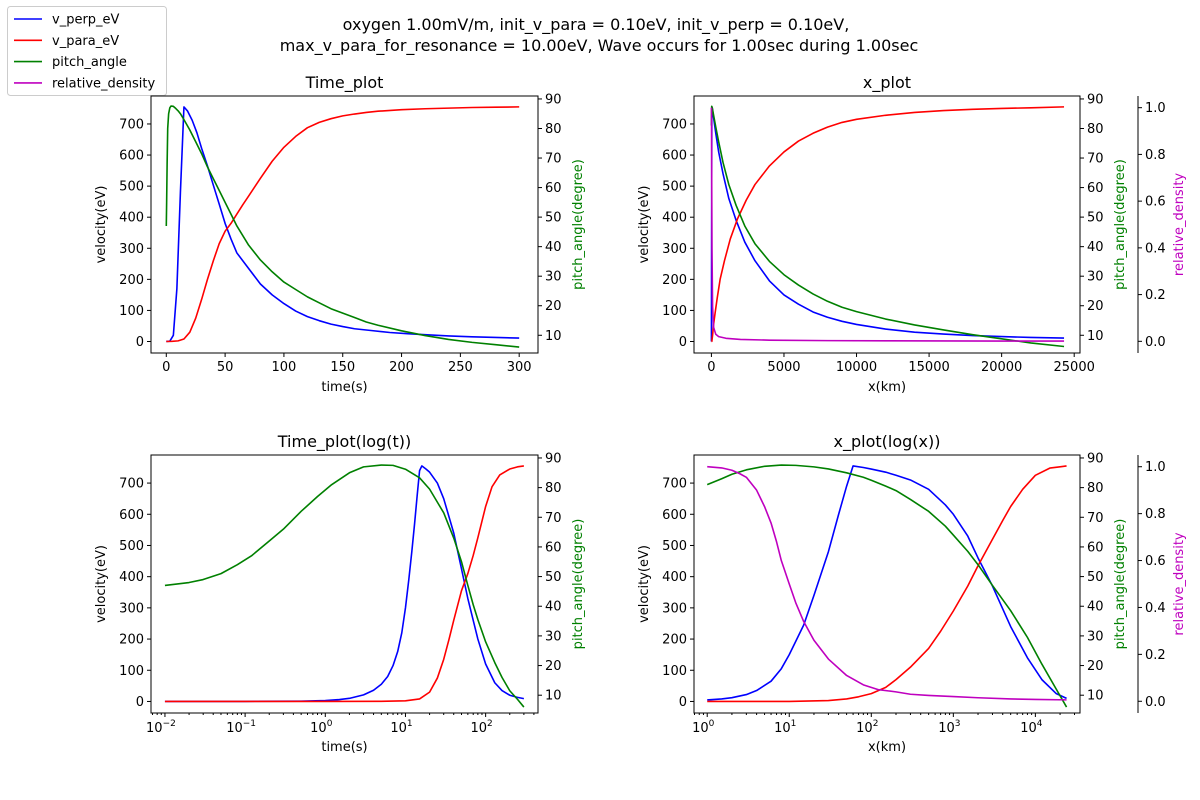 The width and height of the screenshot is (1200, 800). What do you see at coordinates (401, 367) in the screenshot?
I see `x-tick-label: 200` at bounding box center [401, 367].